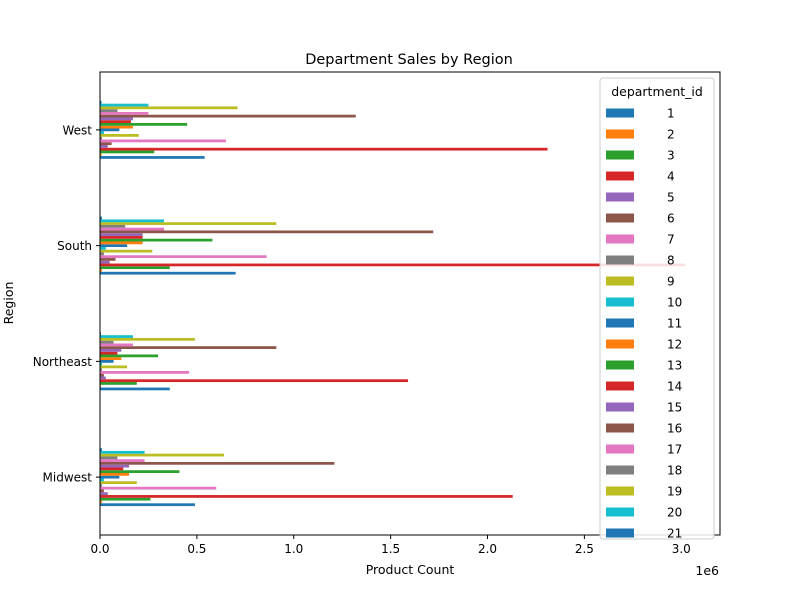  I want to click on y-axis-label: Region, so click(8, 303).